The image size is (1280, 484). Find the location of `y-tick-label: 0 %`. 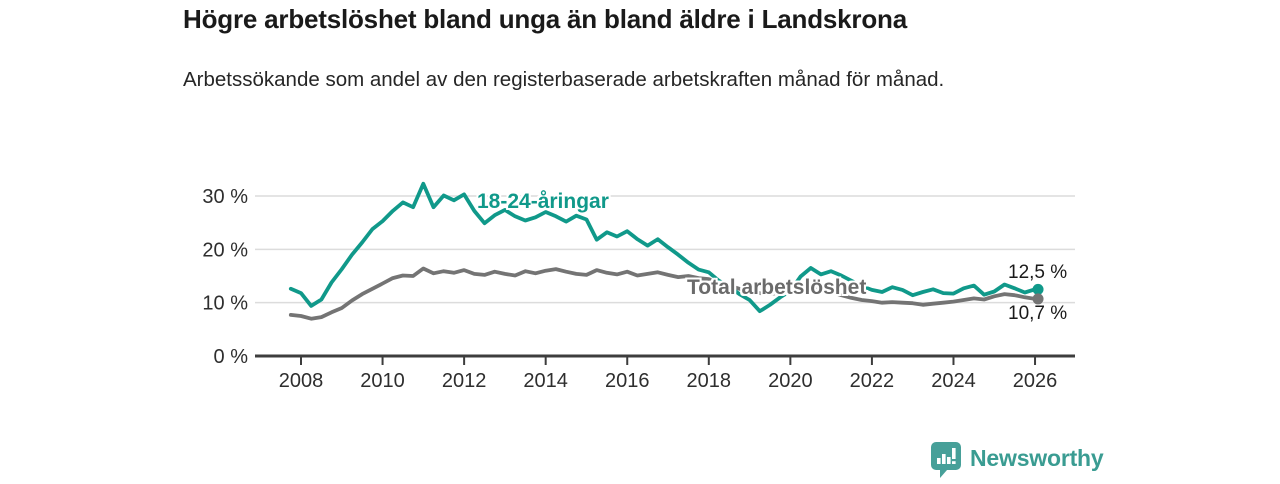

y-tick-label: 0 % is located at coordinates (231, 357).